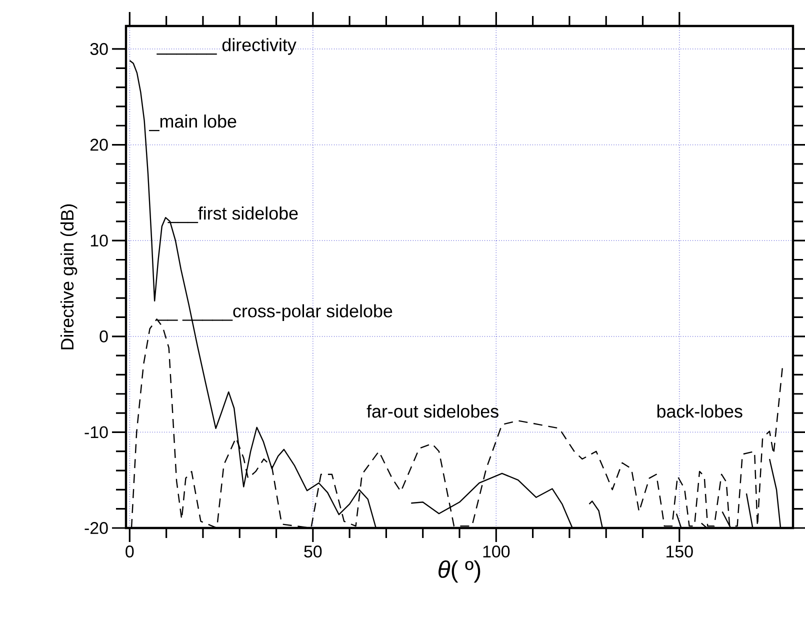 The width and height of the screenshot is (805, 626). I want to click on x-tick-label: 150, so click(679, 552).